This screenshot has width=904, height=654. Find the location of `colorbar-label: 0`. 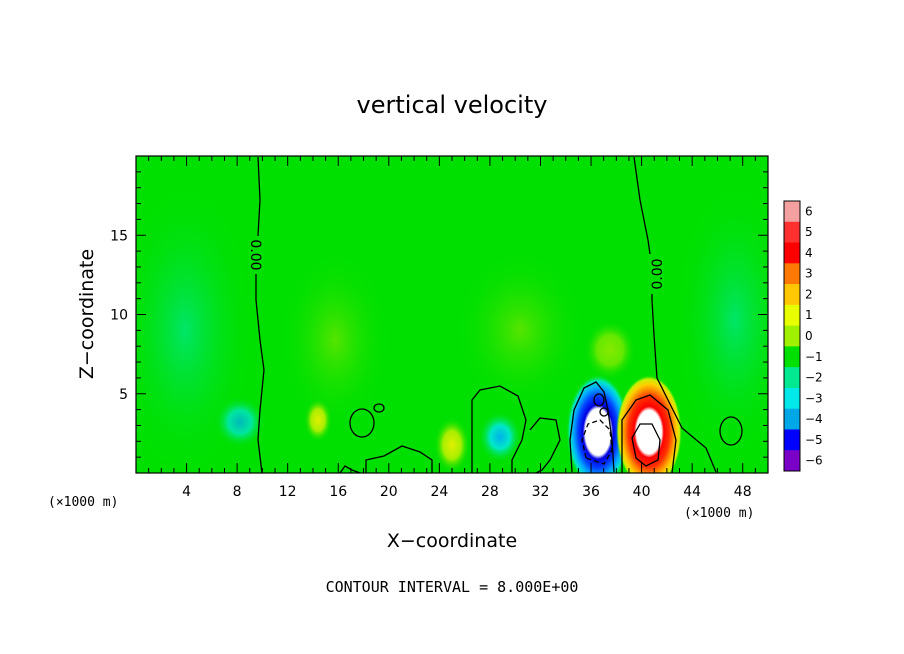

colorbar-label: 0 is located at coordinates (809, 336).